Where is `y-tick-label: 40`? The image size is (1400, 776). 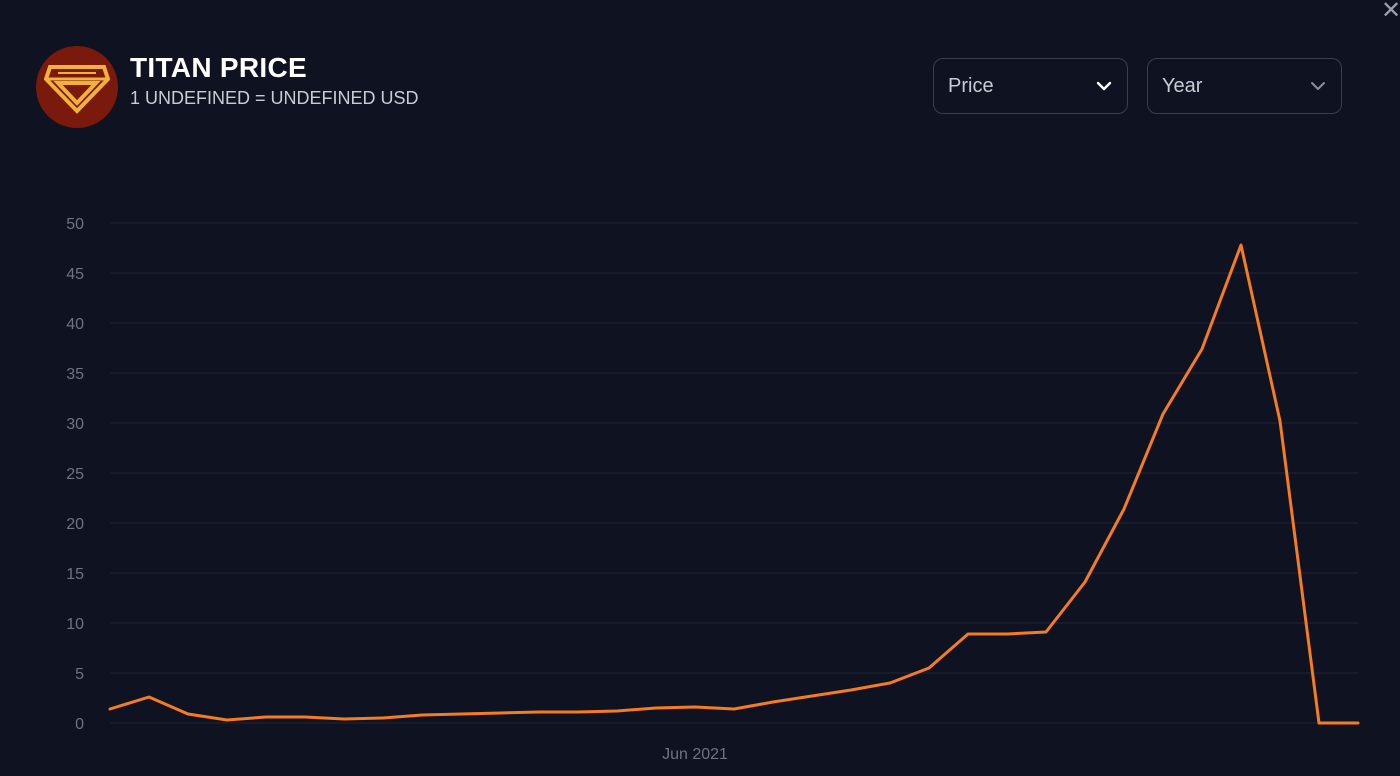 y-tick-label: 40 is located at coordinates (75, 324).